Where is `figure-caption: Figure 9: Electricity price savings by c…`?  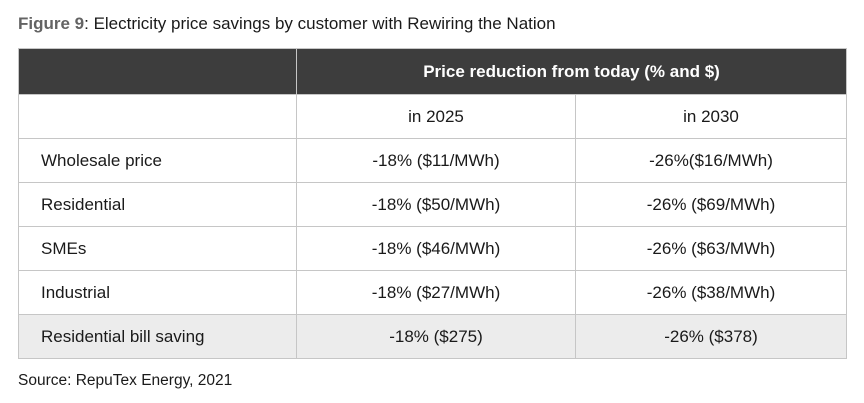 figure-caption: Figure 9: Electricity price savings by c… is located at coordinates (432, 24).